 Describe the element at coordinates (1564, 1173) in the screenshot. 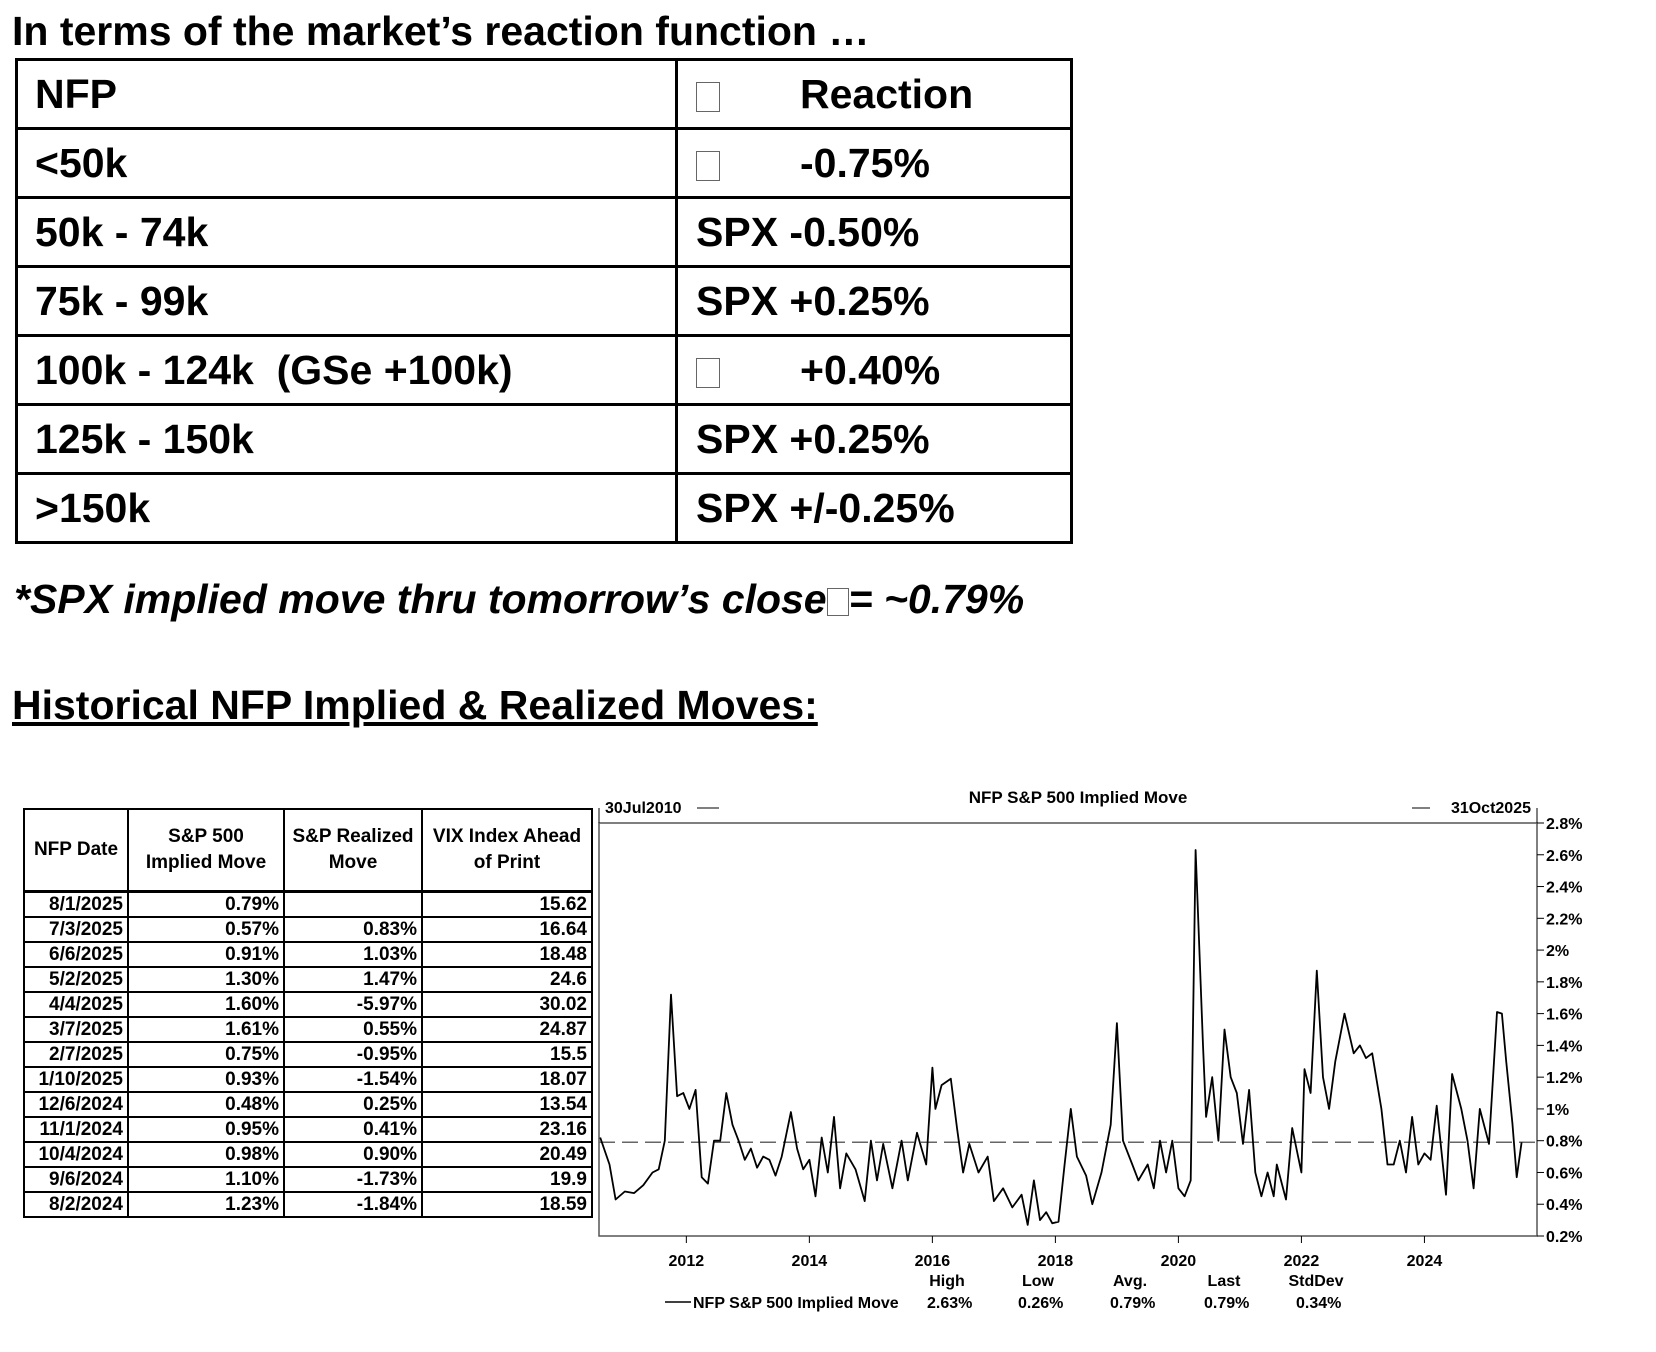

I see `y-tick-label: 0.6%` at that location.